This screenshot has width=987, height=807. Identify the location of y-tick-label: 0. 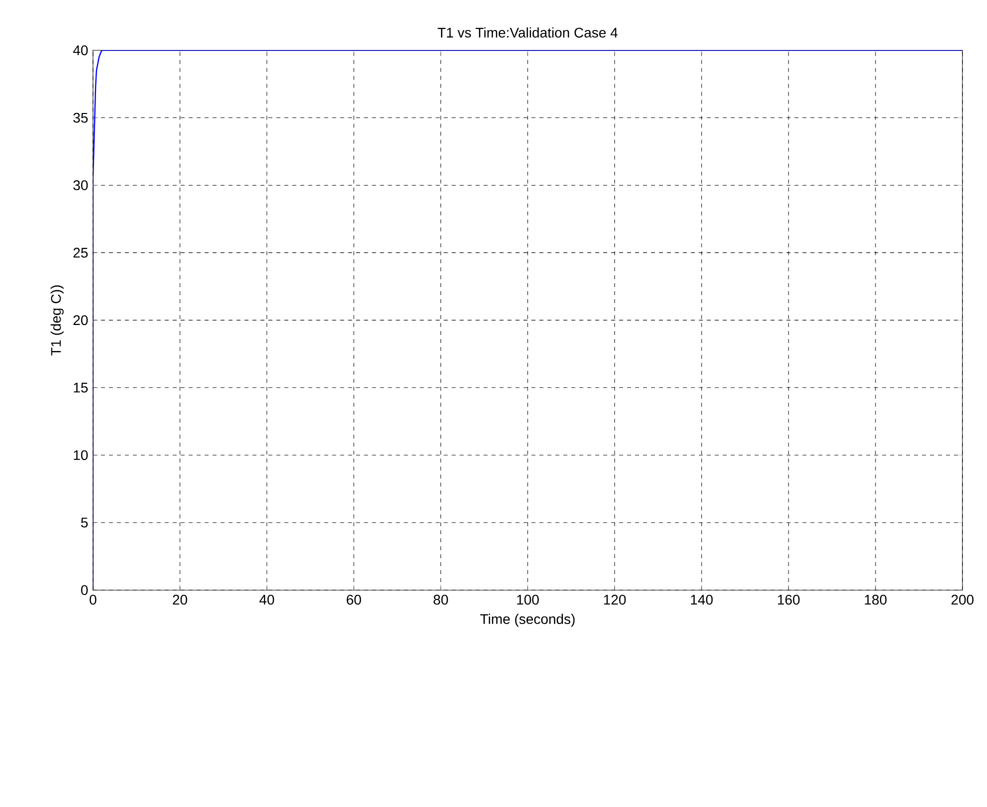
(84, 590).